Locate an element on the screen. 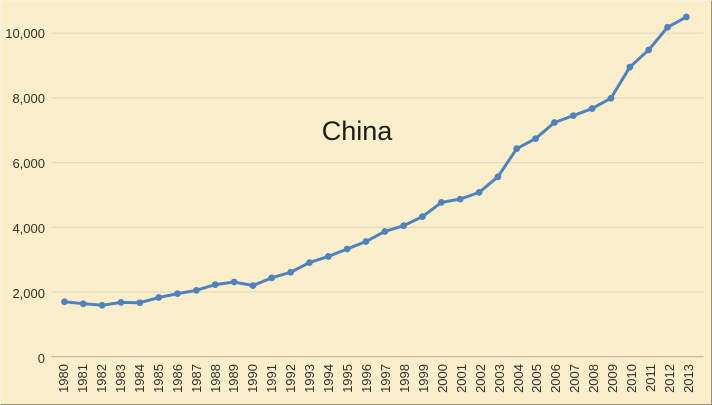 Image resolution: width=712 pixels, height=405 pixels. x-tick-label: 1989 is located at coordinates (234, 378).